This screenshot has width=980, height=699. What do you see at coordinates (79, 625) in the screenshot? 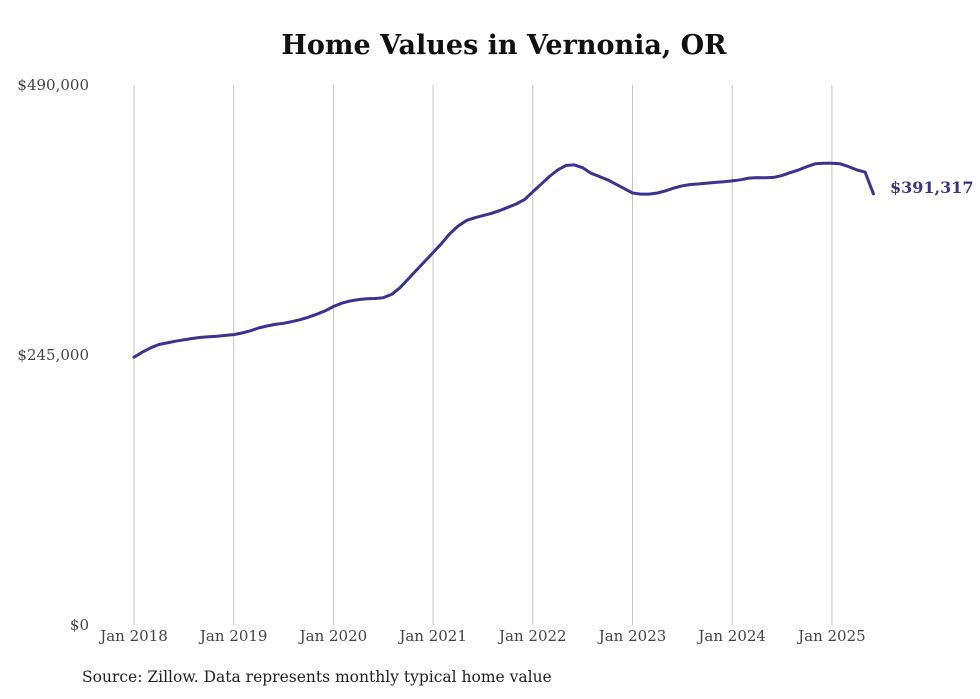
I see `y-tick-label: $0` at bounding box center [79, 625].